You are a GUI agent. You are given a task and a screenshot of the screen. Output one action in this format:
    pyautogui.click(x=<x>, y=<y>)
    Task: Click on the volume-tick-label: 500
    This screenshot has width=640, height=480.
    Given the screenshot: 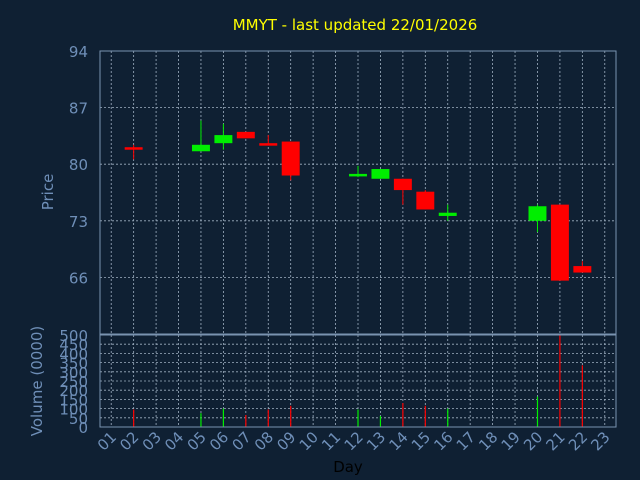 What is the action you would take?
    pyautogui.click(x=73, y=336)
    